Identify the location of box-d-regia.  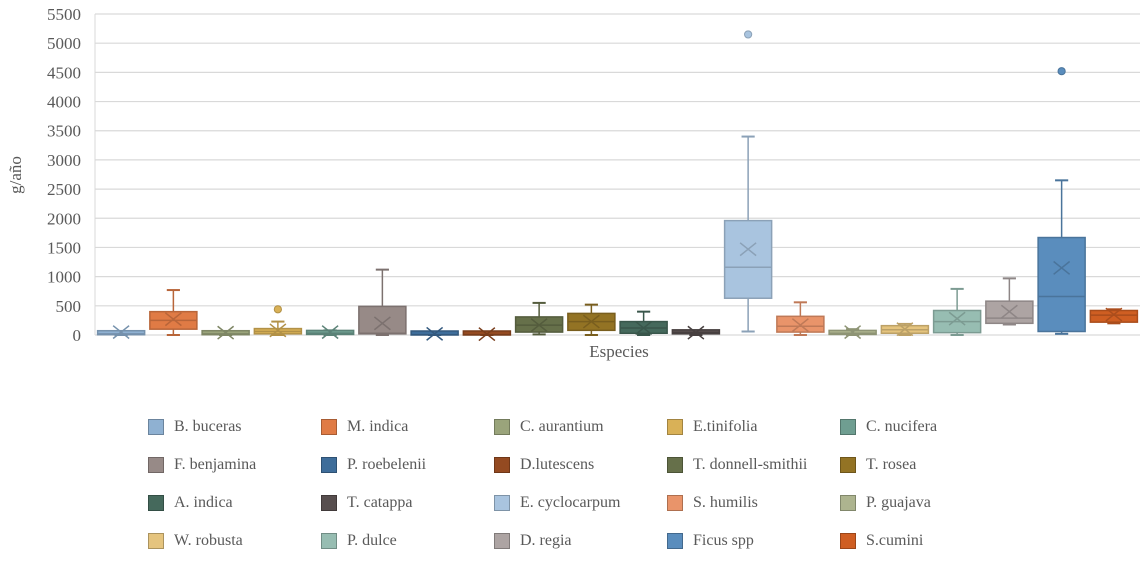
(1009, 301).